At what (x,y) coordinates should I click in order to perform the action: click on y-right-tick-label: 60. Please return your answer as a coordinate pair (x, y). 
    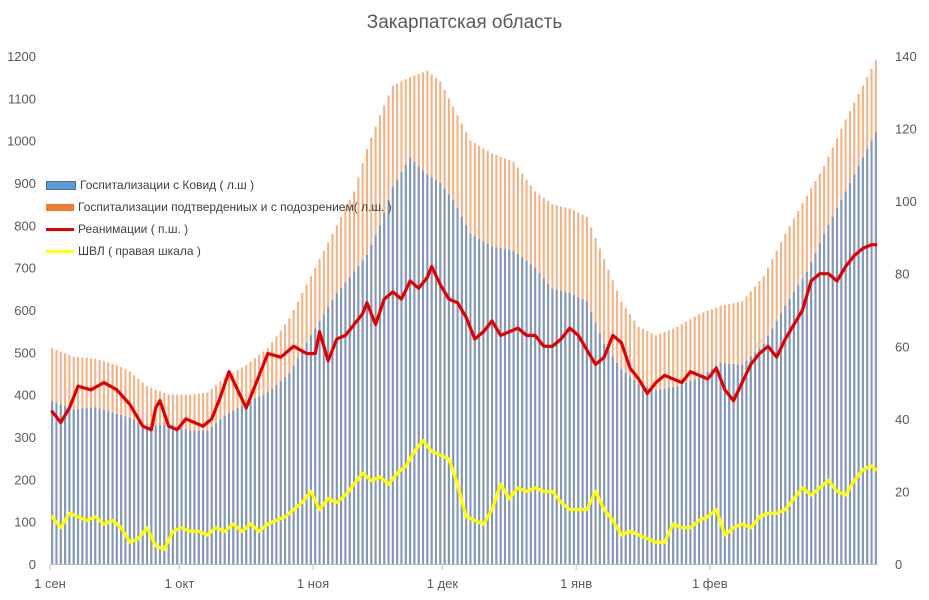
    Looking at the image, I should click on (902, 346).